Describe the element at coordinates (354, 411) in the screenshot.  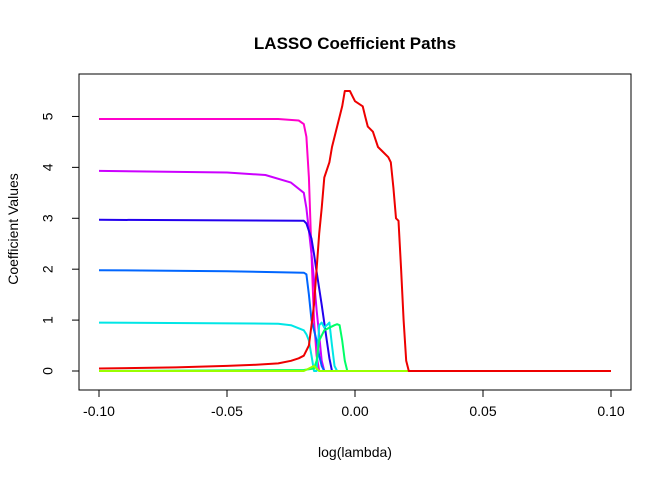
I see `x-tick-label: 0.00` at that location.